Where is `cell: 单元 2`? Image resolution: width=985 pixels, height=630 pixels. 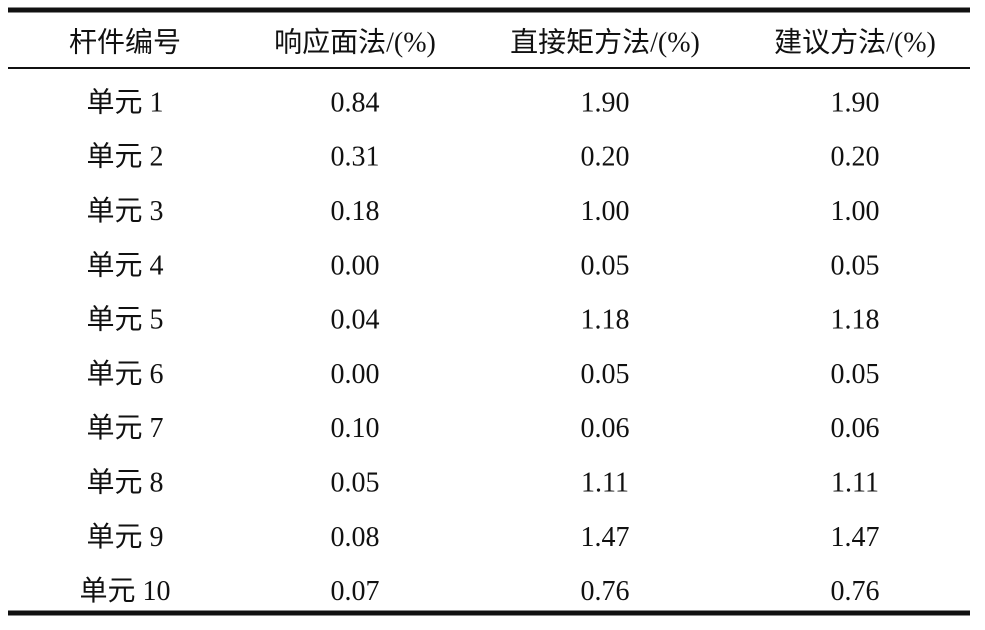 cell: 单元 2 is located at coordinates (124, 157).